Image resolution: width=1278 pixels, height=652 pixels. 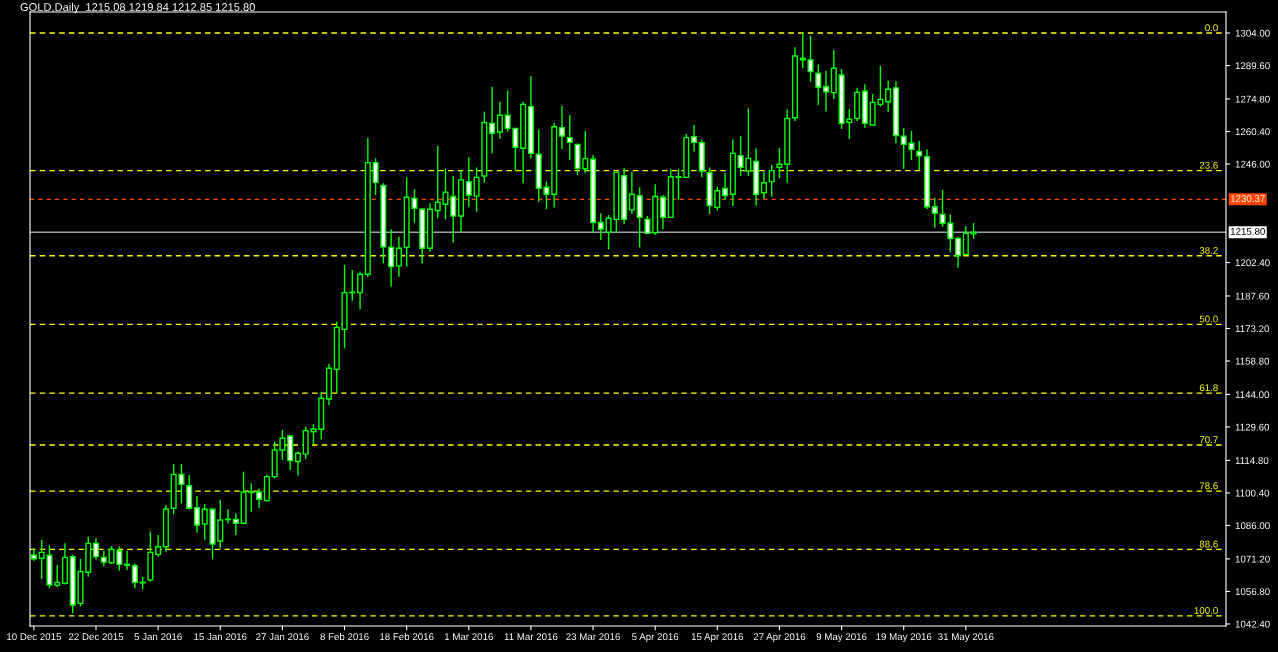 I want to click on y-tick-label: 1129.60, so click(x=1252, y=427).